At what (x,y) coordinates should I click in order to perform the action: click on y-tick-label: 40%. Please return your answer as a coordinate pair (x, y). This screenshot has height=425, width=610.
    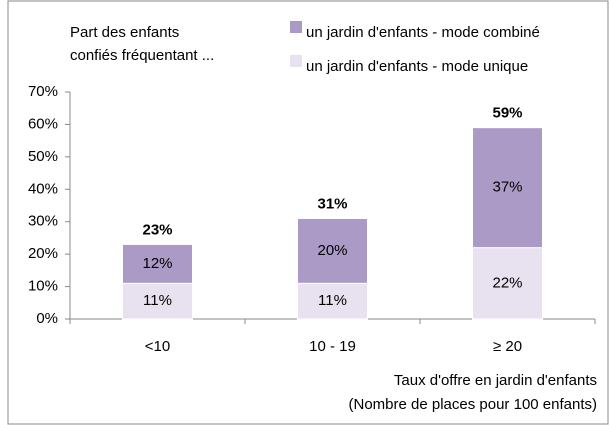
    Looking at the image, I should click on (43, 188).